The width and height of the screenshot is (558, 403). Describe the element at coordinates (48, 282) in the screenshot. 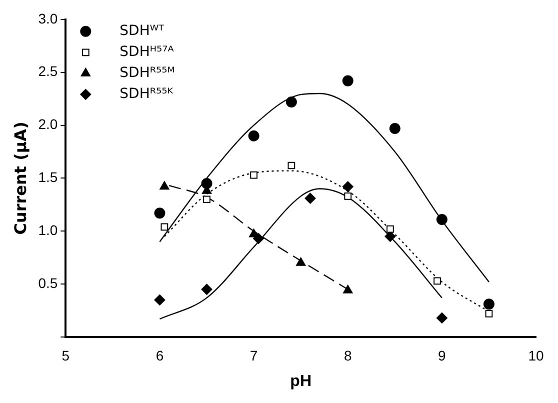

I see `y-tick-label: 0.5` at that location.